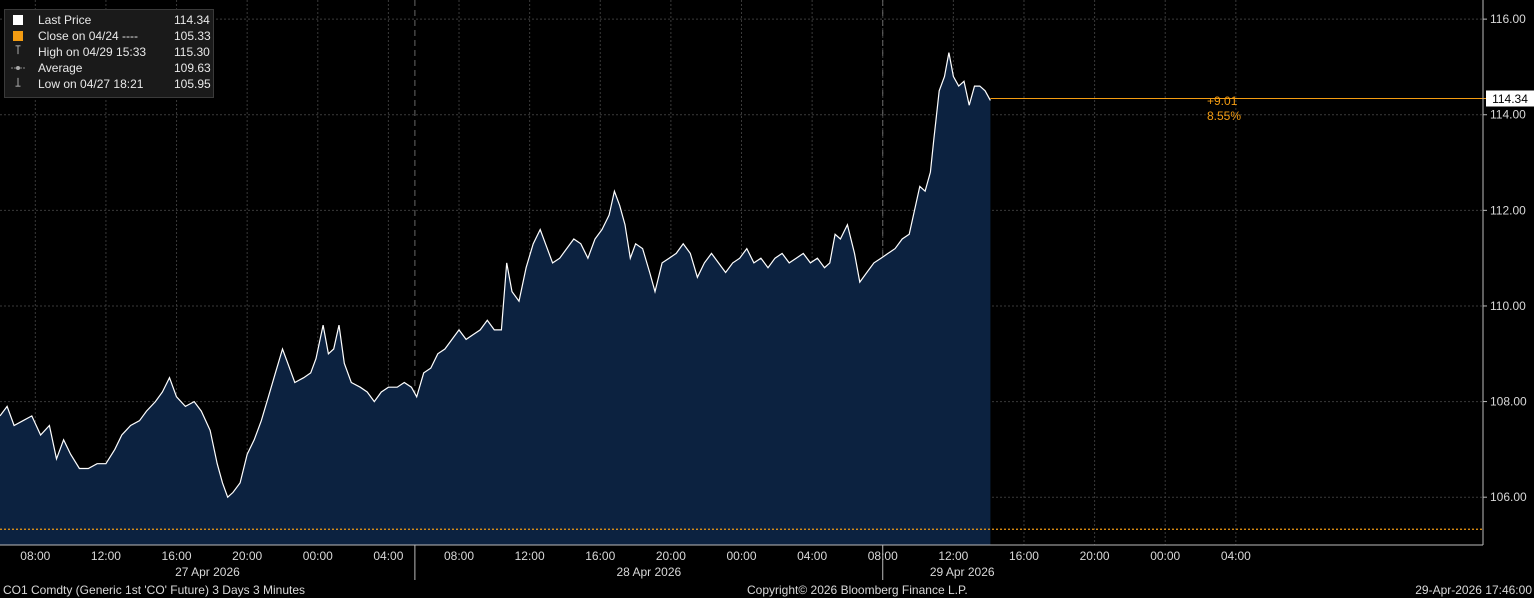 This screenshot has width=1534, height=598. I want to click on last-price-tag: 114.34, so click(1510, 99).